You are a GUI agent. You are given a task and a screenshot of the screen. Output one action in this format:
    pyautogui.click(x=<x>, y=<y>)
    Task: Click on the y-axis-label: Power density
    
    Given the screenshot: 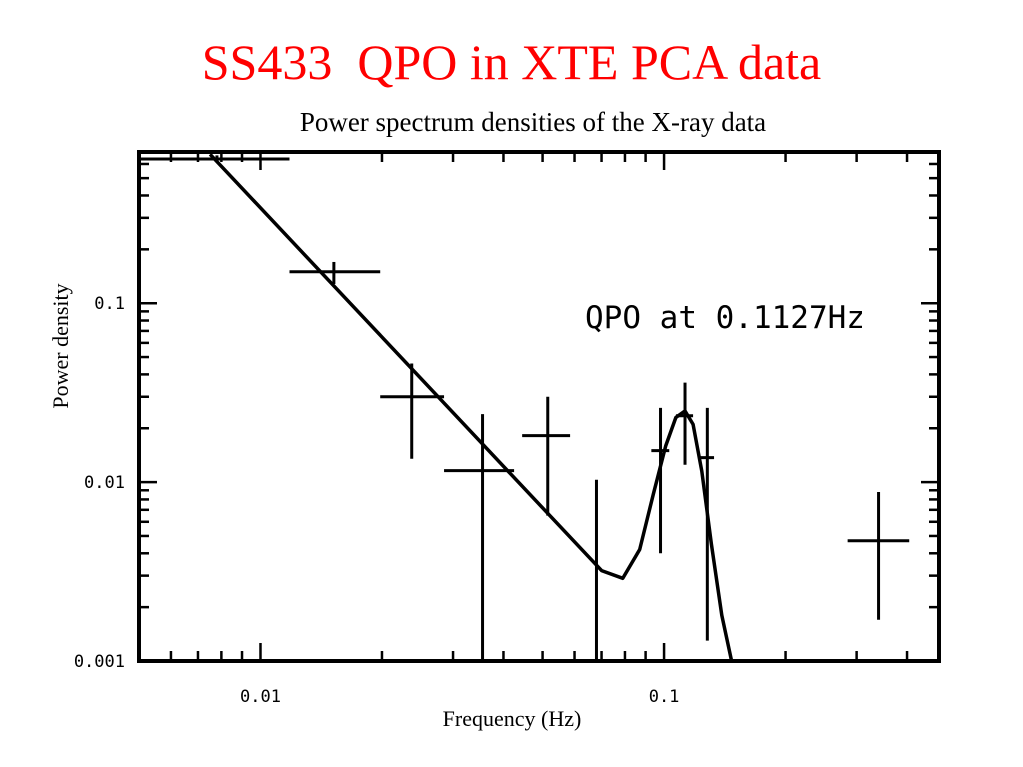 What is the action you would take?
    pyautogui.click(x=60, y=345)
    